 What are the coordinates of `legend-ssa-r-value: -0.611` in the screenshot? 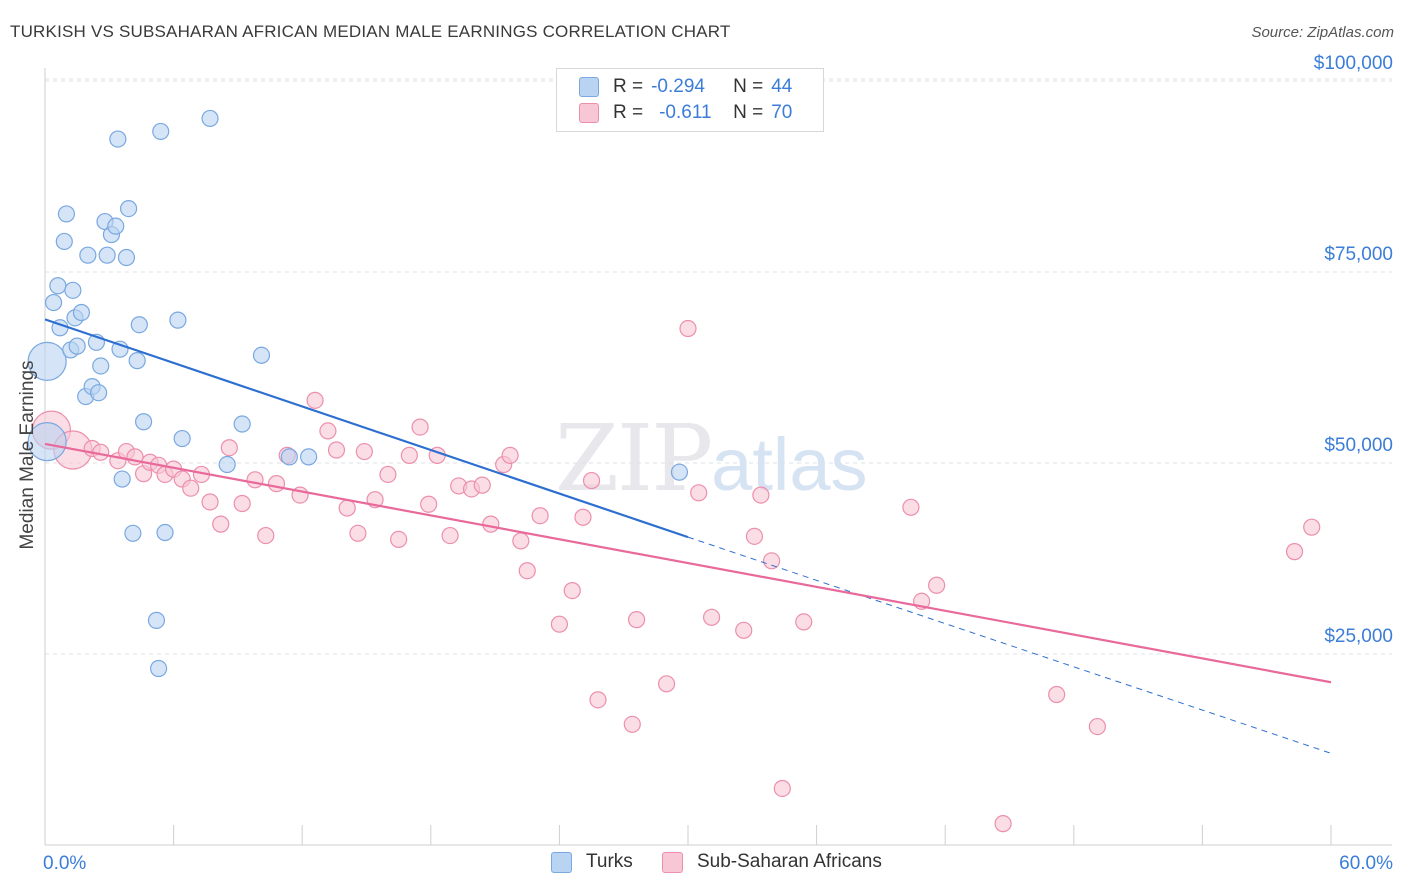 It's located at (685, 112).